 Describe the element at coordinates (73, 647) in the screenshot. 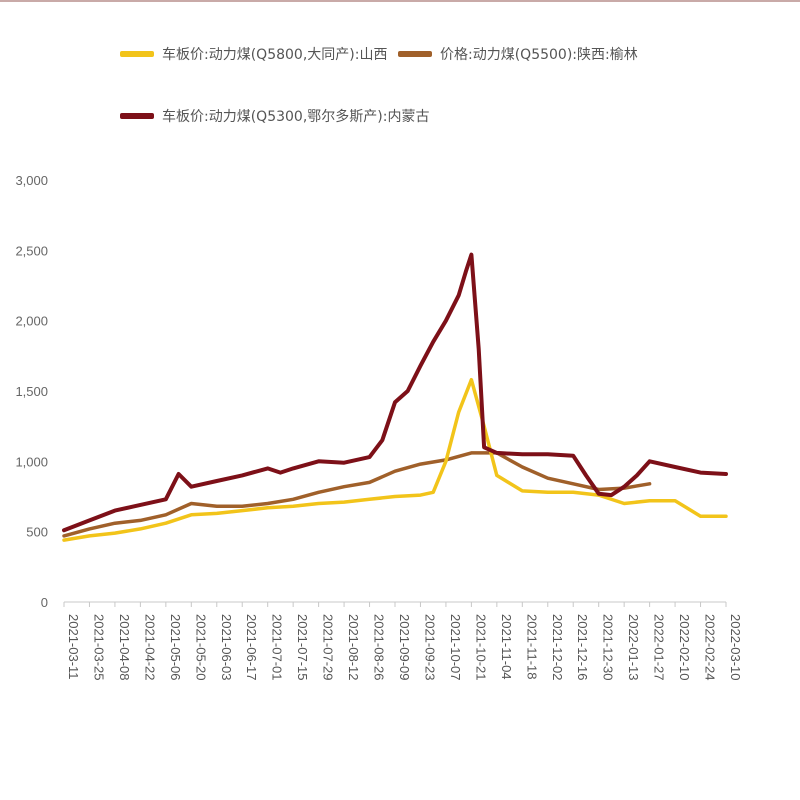

I see `x-tick-label: 2021-03-11` at that location.